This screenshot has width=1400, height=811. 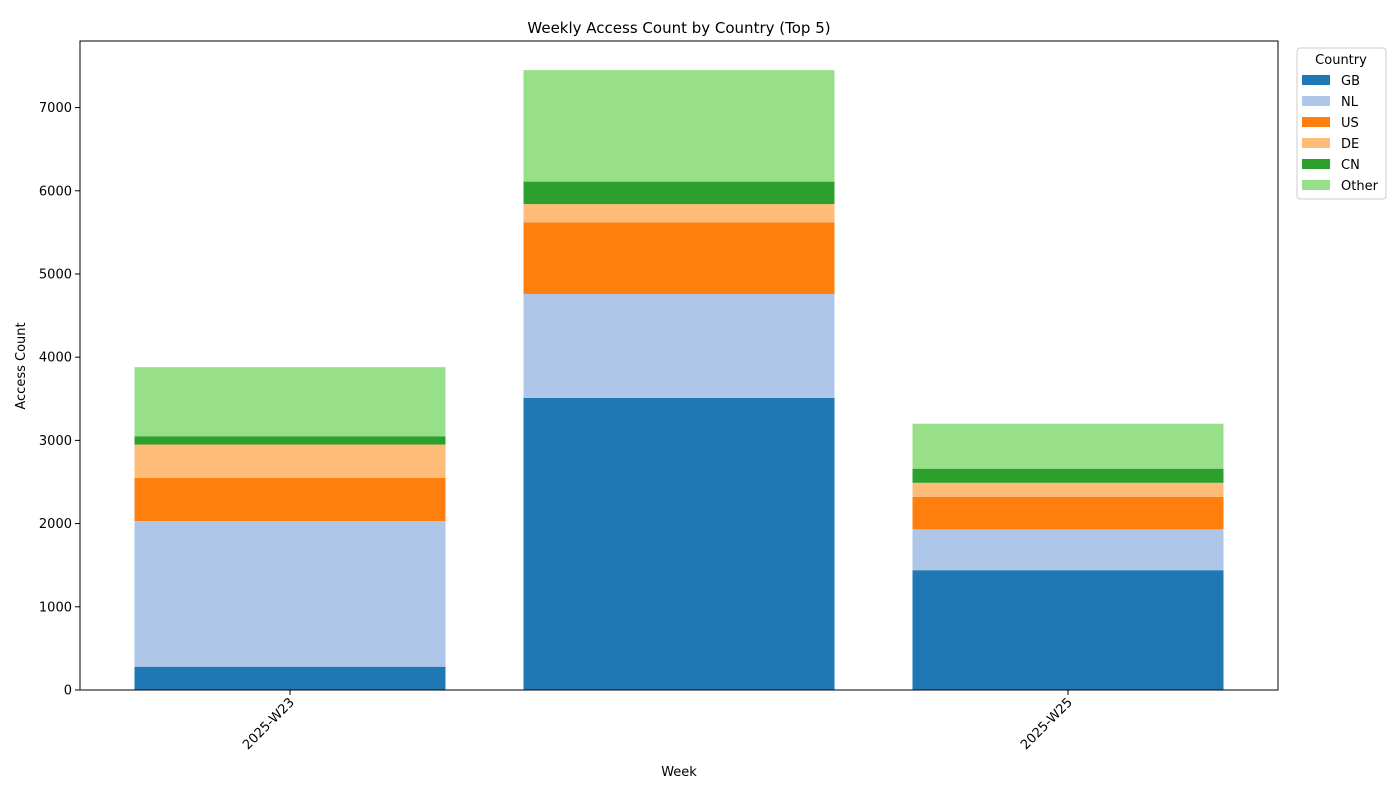 What do you see at coordinates (1350, 123) in the screenshot?
I see `legend-label-us: US` at bounding box center [1350, 123].